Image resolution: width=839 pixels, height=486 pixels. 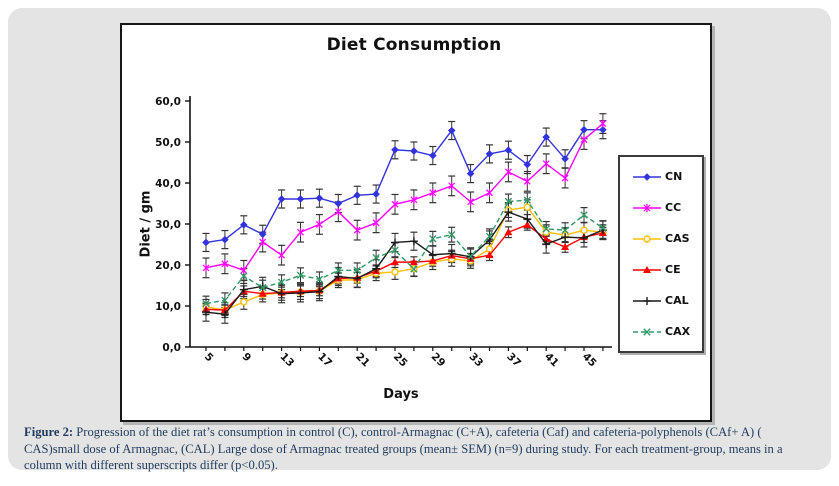 What do you see at coordinates (647, 331) in the screenshot?
I see `legend-marker-CAX` at bounding box center [647, 331].